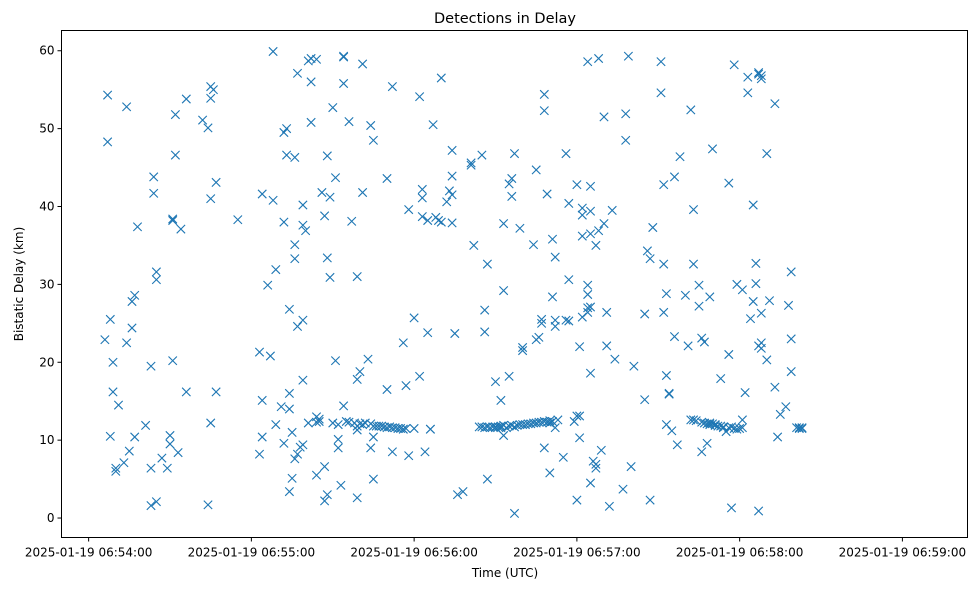 This screenshot has width=979, height=590. Describe the element at coordinates (504, 573) in the screenshot. I see `x-axis-label: Time (UTC)` at that location.